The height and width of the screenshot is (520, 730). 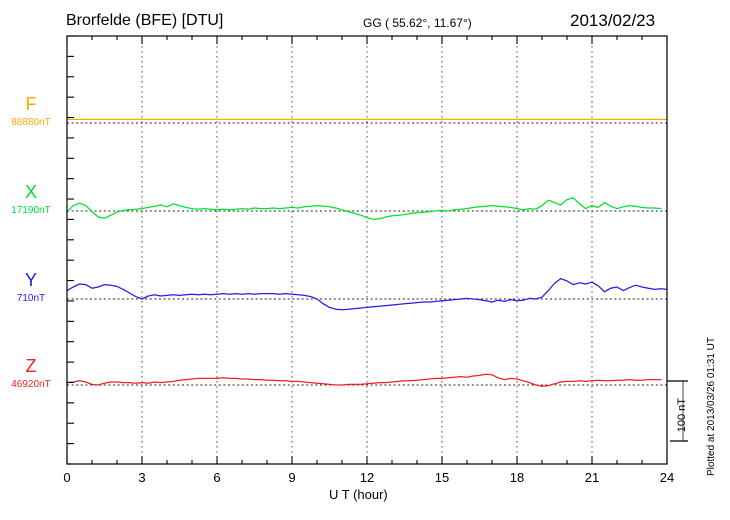 I want to click on component-baseline-Z: 46920nT, so click(x=31, y=384).